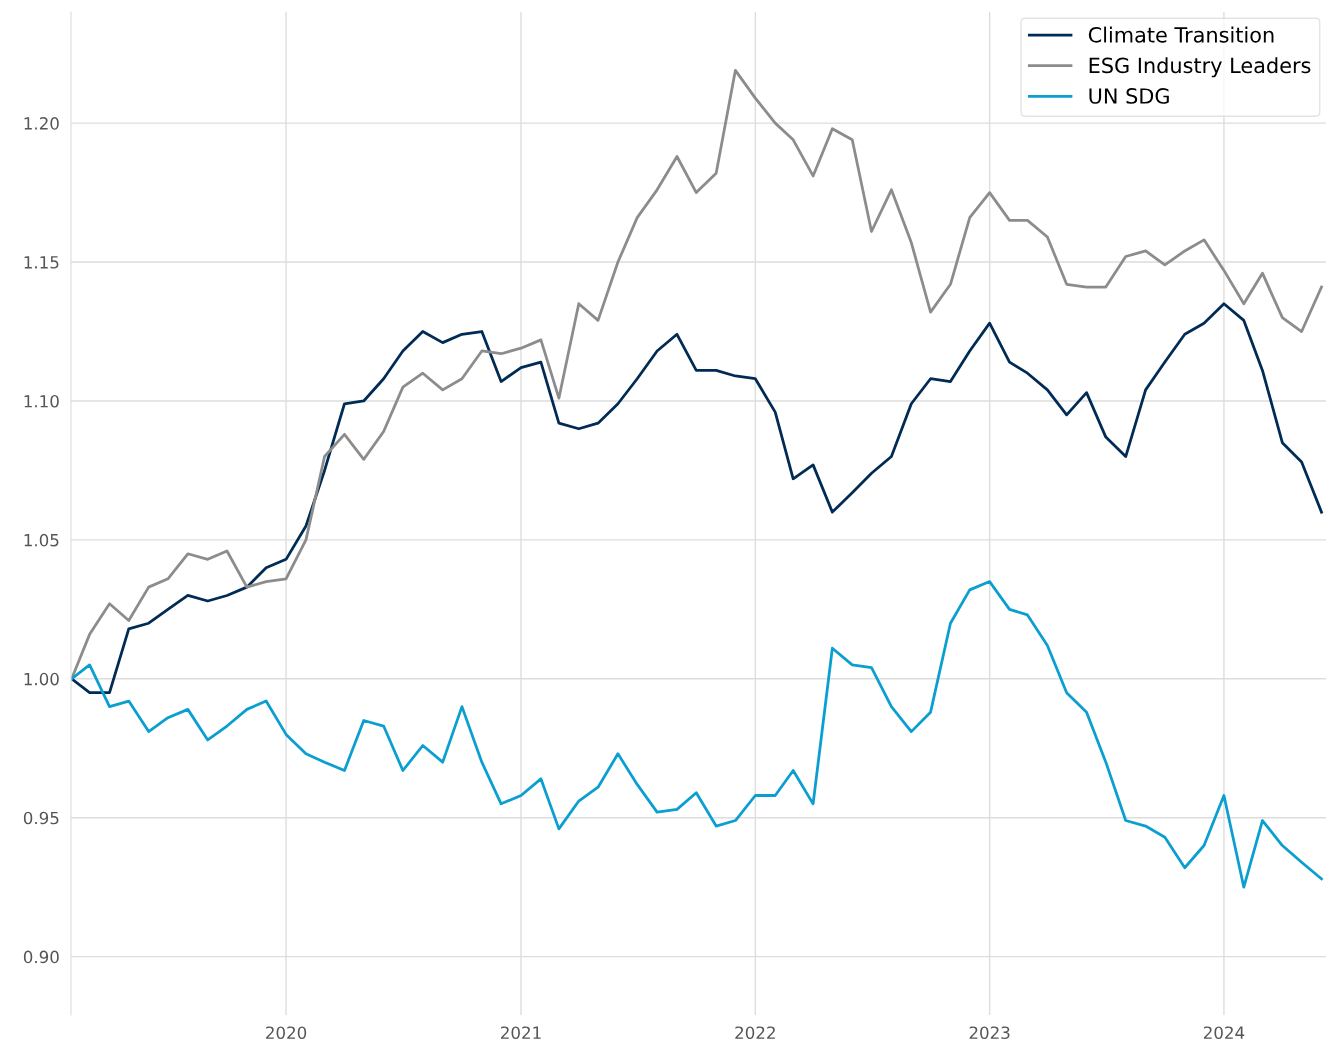  What do you see at coordinates (989, 1033) in the screenshot?
I see `x-tick-label: 2023` at bounding box center [989, 1033].